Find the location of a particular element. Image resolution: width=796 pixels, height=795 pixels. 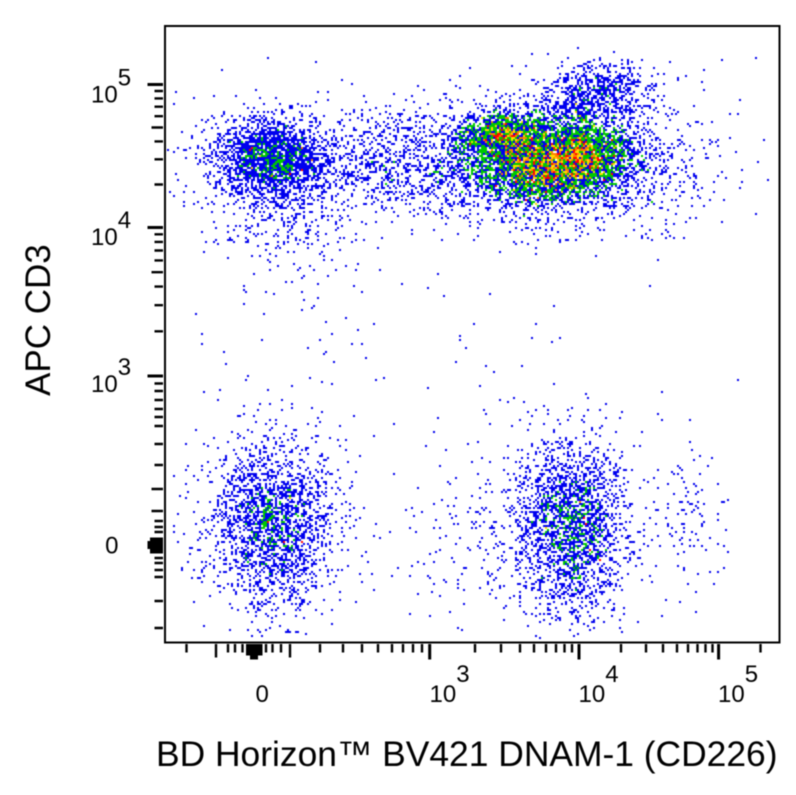

svg-text: APC CD3 is located at coordinates (38, 320).